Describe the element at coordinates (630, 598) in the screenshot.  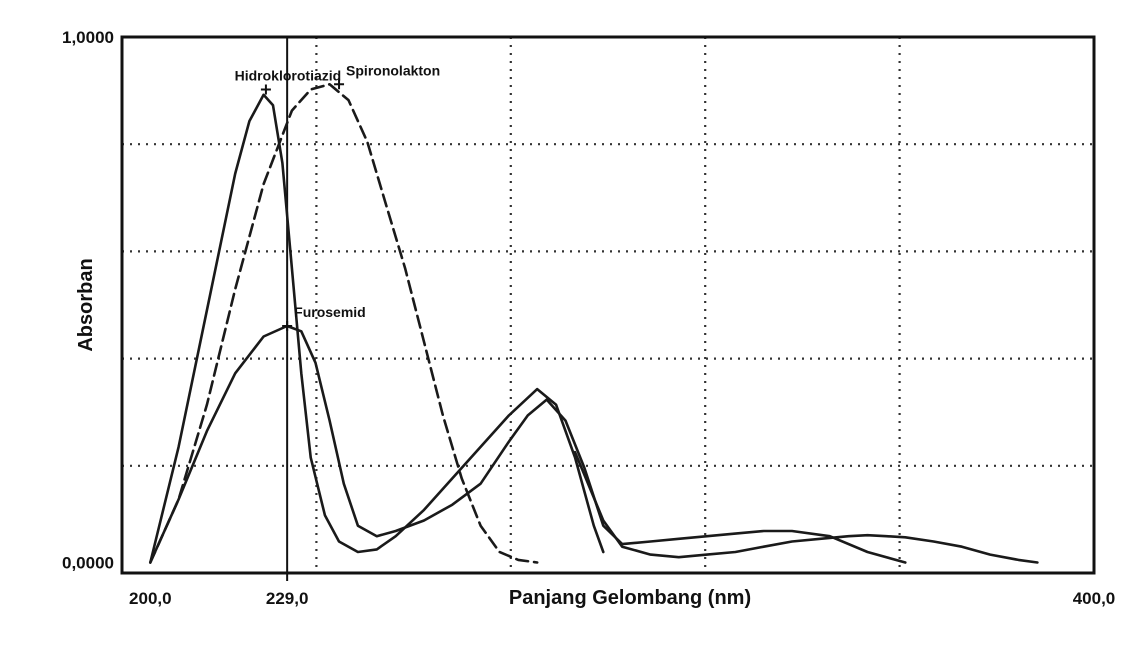
I see `x-axis-title: Panjang Gelombang (nm)` at that location.